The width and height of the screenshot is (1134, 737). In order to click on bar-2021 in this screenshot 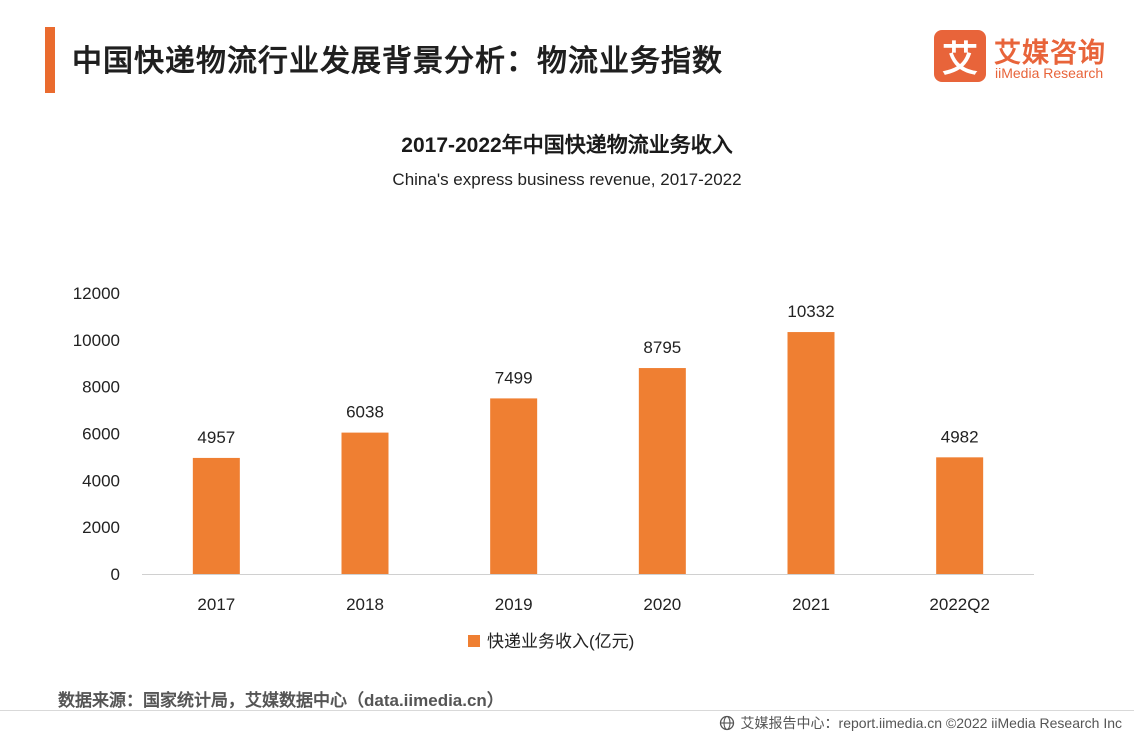, I will do `click(811, 453)`.